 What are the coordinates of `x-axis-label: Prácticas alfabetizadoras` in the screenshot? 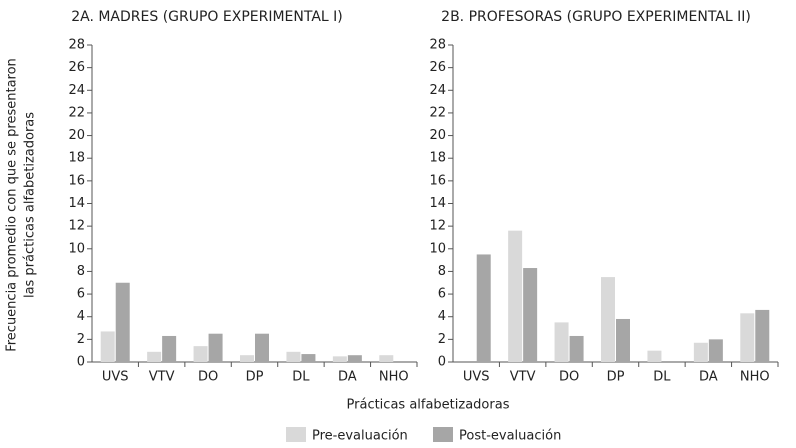 It's located at (428, 405).